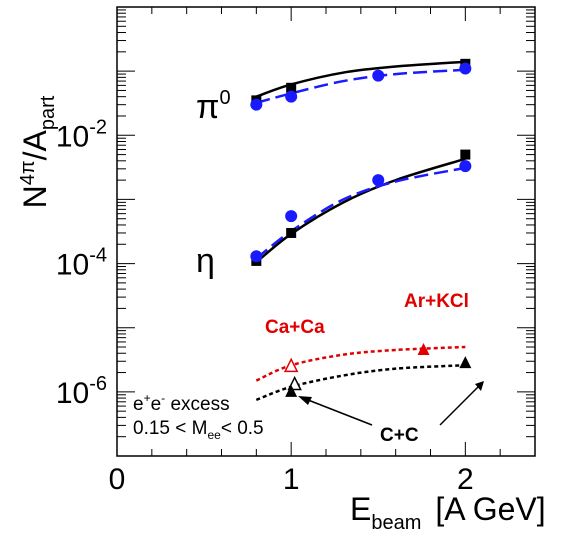 This screenshot has height=536, width=568. What do you see at coordinates (337, 411) in the screenshot?
I see `cc-arrow-left` at bounding box center [337, 411].